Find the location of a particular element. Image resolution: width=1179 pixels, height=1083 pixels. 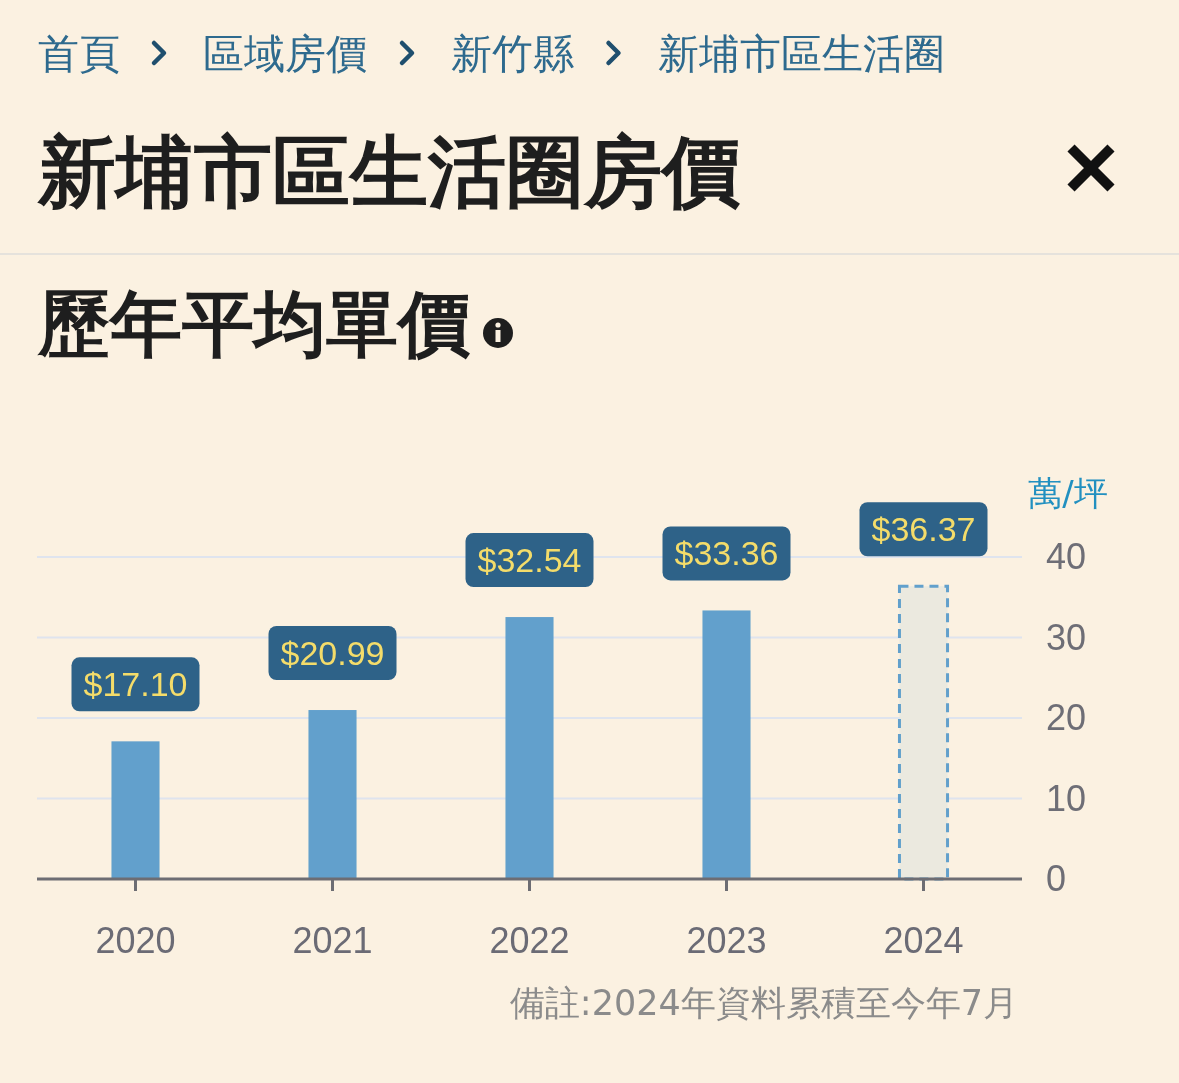

data-label: $33.36 is located at coordinates (726, 553).